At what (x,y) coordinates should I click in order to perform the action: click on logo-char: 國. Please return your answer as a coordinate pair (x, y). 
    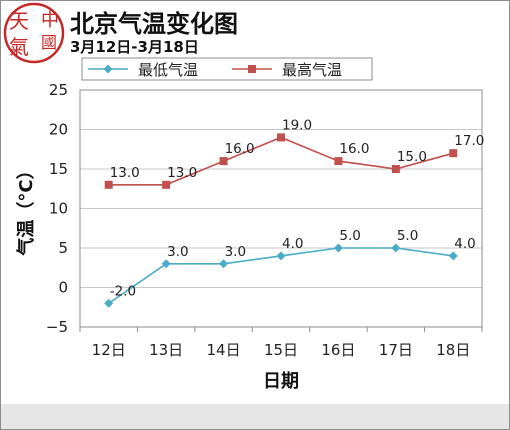
    Looking at the image, I should click on (49, 42).